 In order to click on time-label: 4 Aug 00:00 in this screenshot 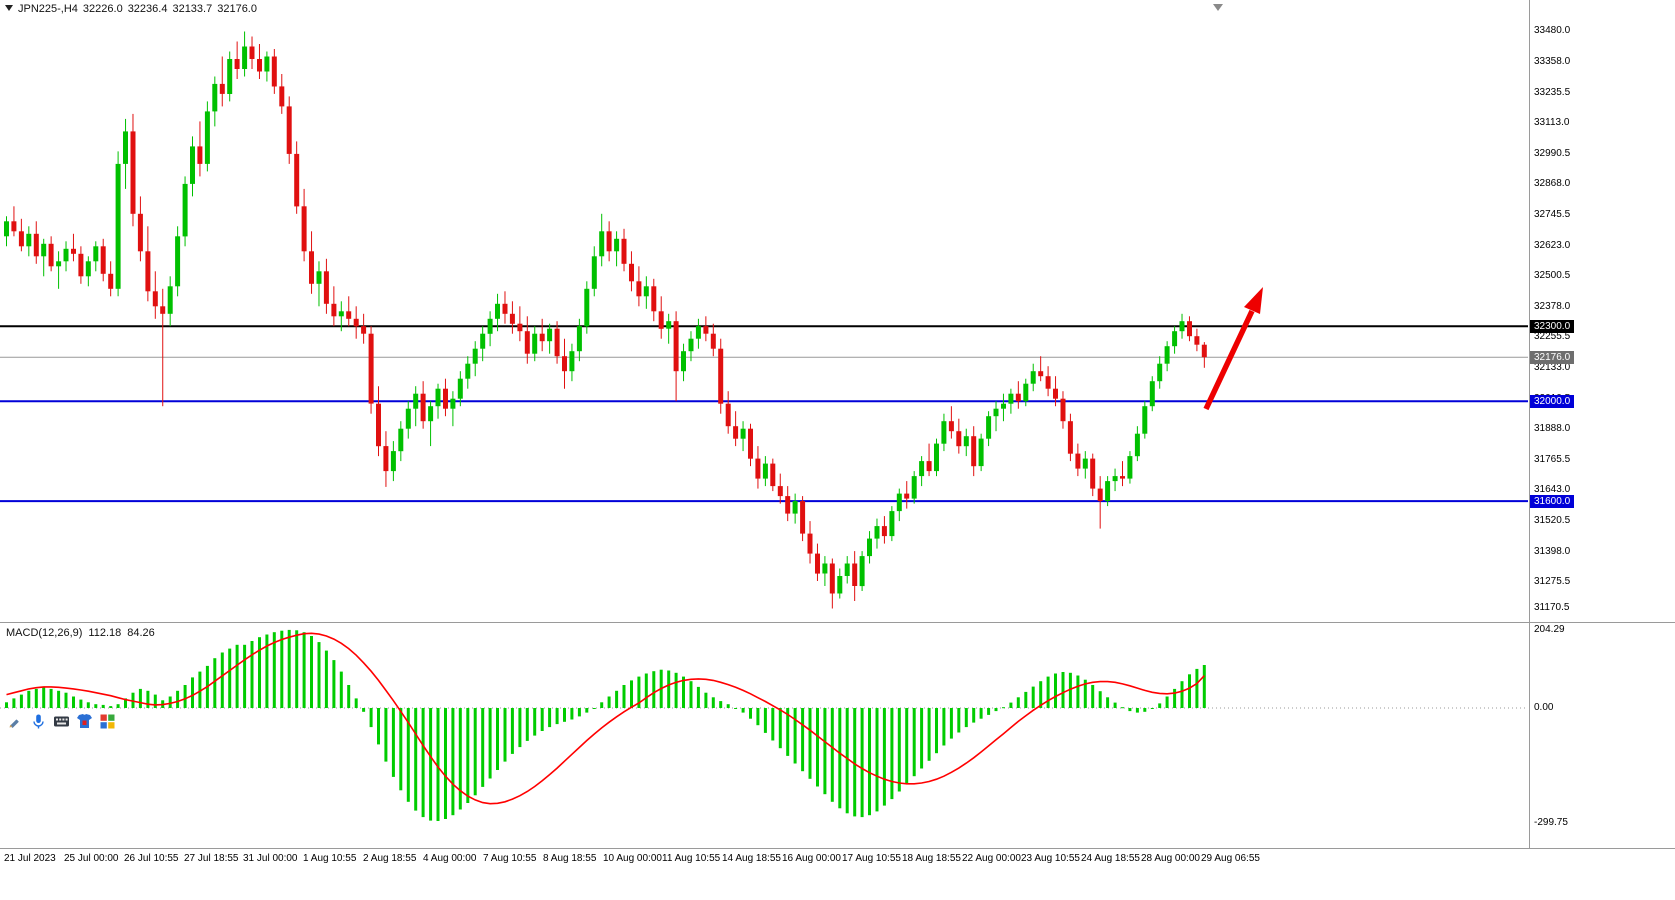, I will do `click(450, 858)`.